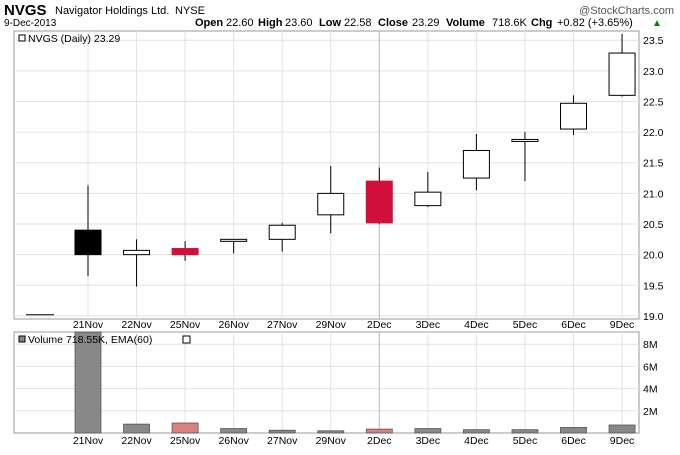 This screenshot has width=680, height=455. I want to click on x-tick-label-bottom: 29Nov, so click(331, 441).